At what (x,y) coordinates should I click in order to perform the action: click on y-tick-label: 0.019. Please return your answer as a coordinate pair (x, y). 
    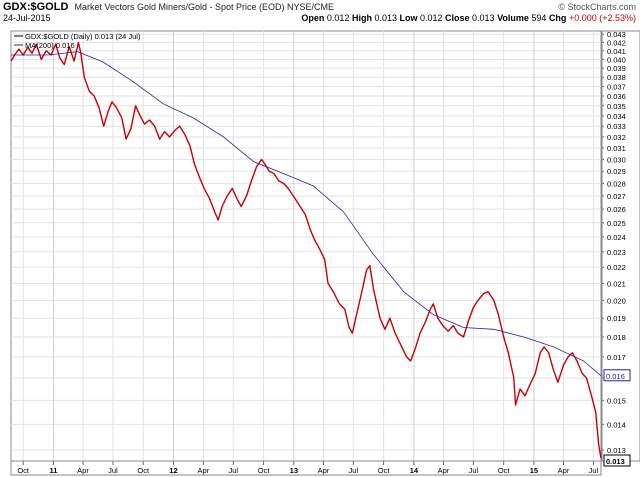
    Looking at the image, I should click on (616, 318).